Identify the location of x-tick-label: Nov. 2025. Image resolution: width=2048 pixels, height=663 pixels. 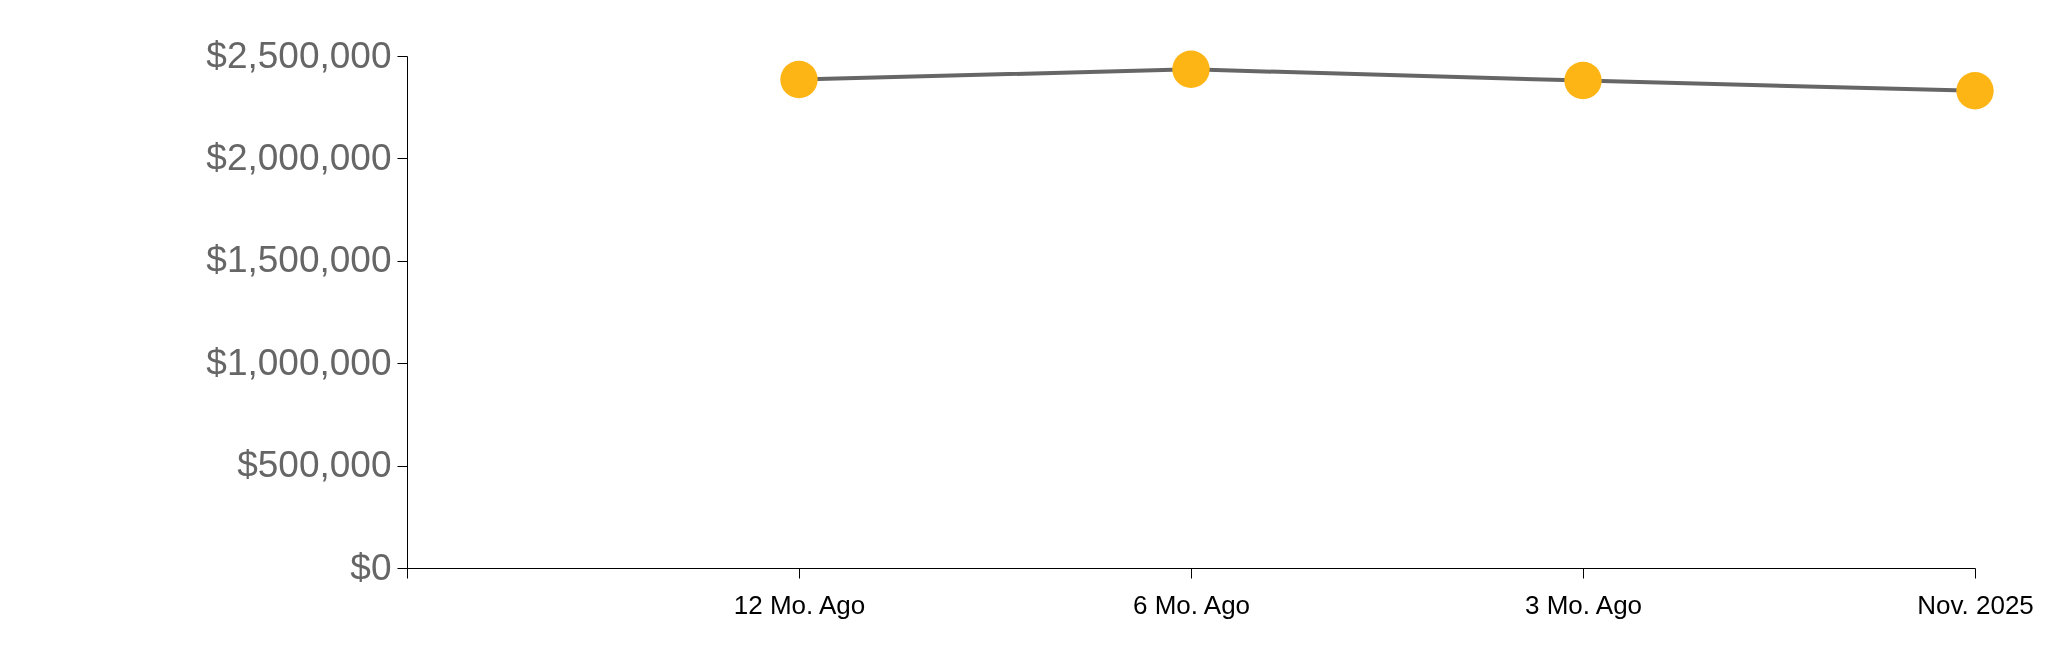
(1975, 604).